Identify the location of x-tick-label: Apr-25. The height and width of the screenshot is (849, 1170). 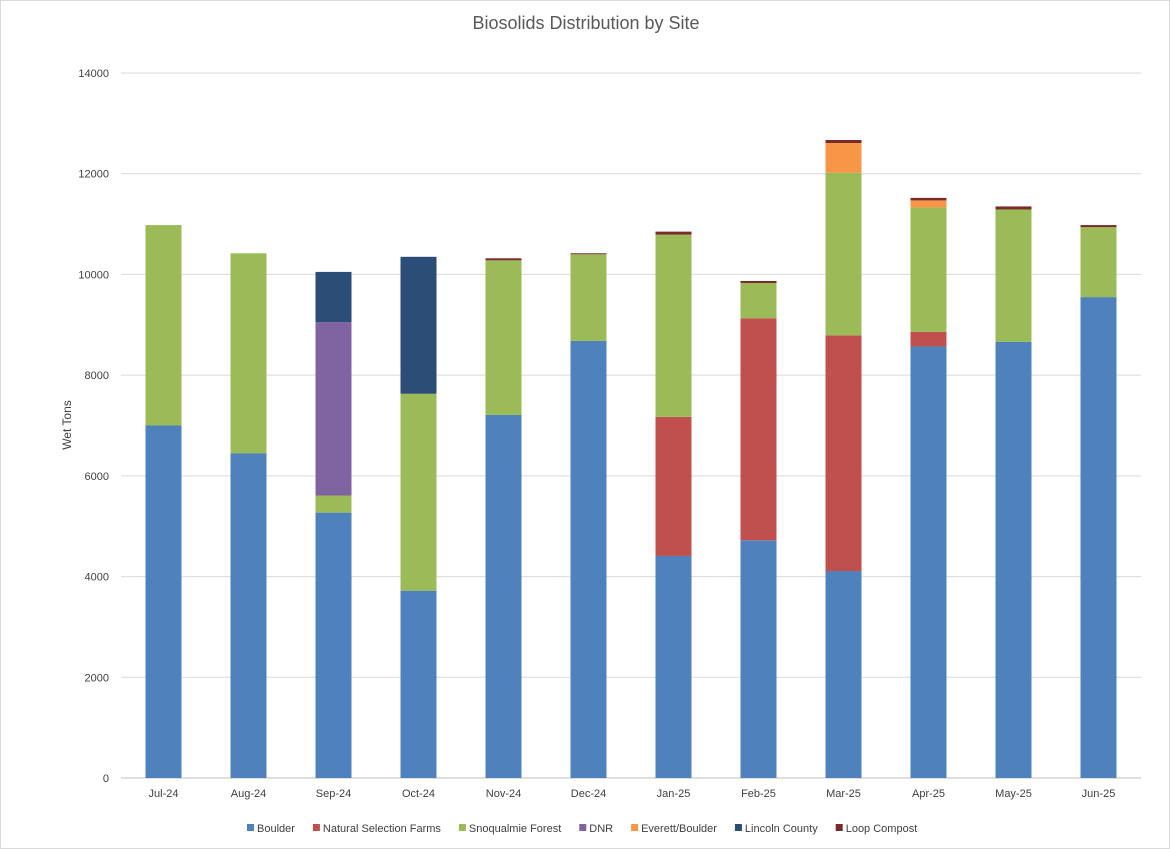
(928, 794).